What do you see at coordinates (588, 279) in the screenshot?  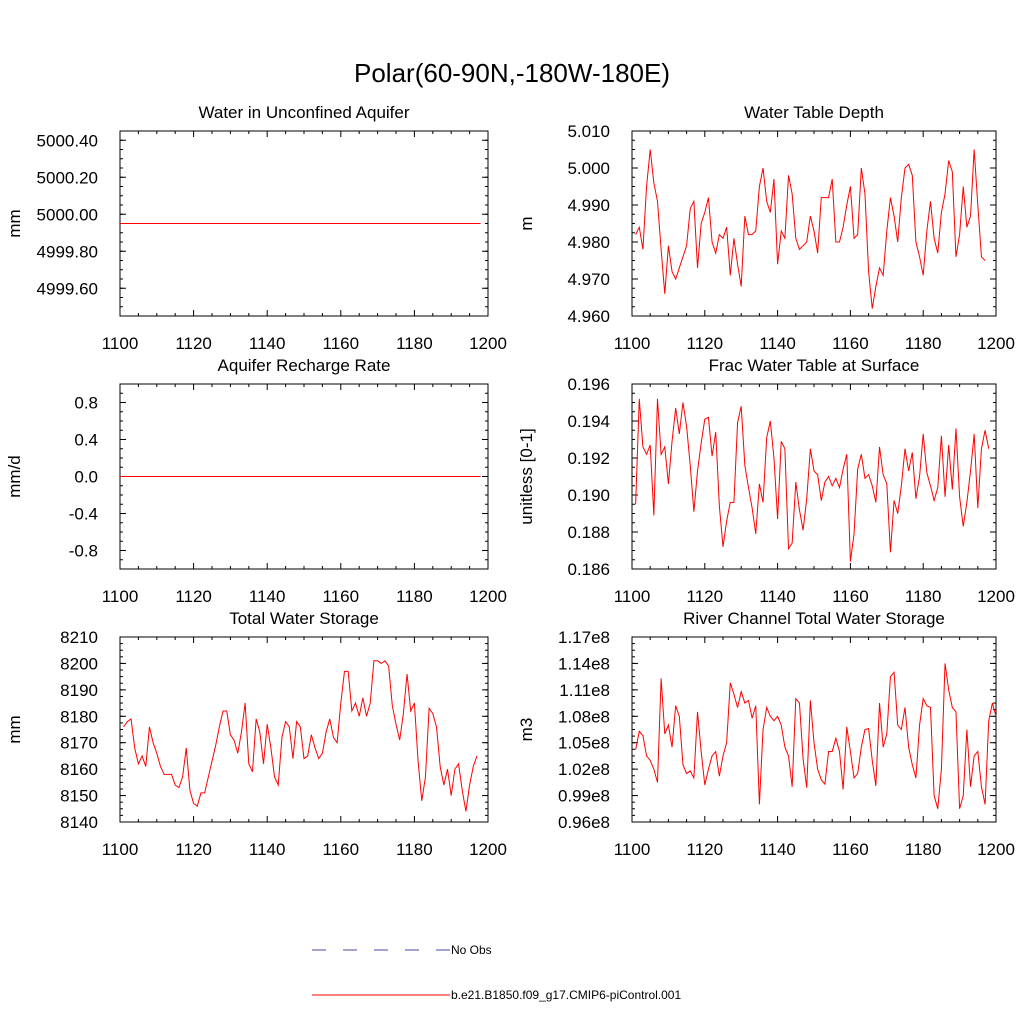 I see `y-tick-label: 4.970` at bounding box center [588, 279].